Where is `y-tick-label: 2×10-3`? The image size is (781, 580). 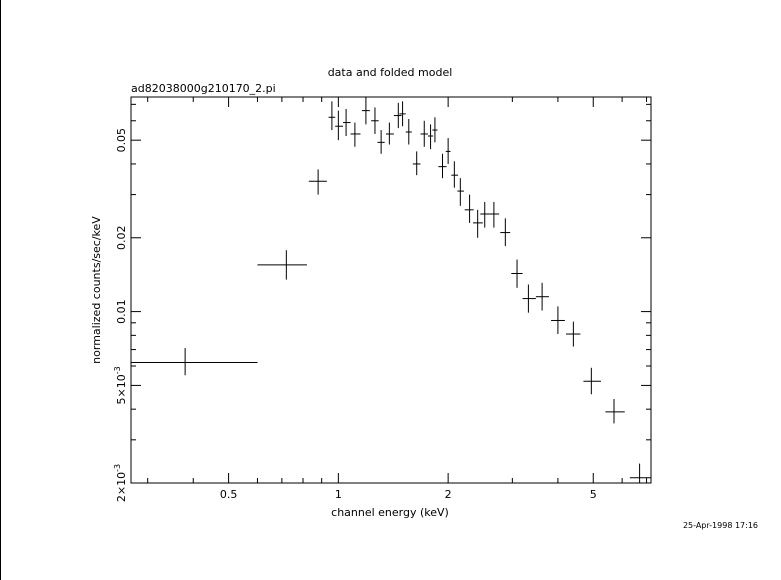
y-tick-label: 2×10-3 is located at coordinates (120, 483).